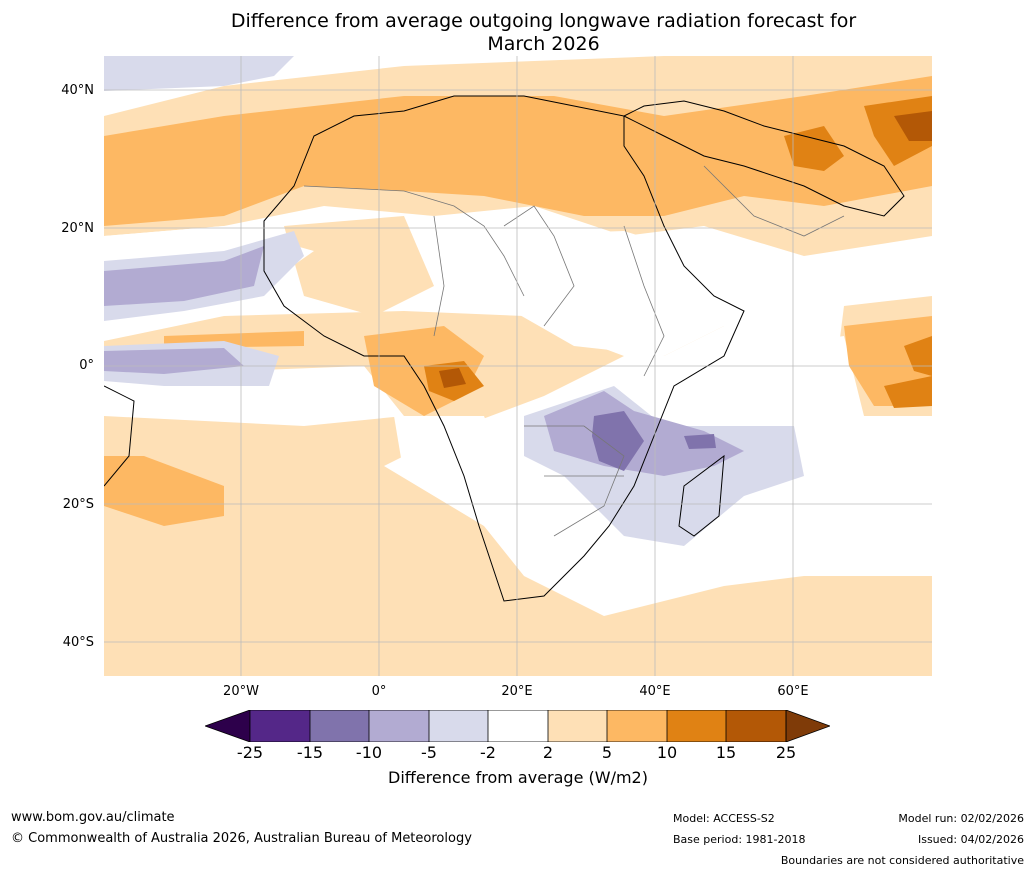 Image resolution: width=1035 pixels, height=873 pixels. Describe the element at coordinates (667, 752) in the screenshot. I see `cbar-tick: 10` at that location.